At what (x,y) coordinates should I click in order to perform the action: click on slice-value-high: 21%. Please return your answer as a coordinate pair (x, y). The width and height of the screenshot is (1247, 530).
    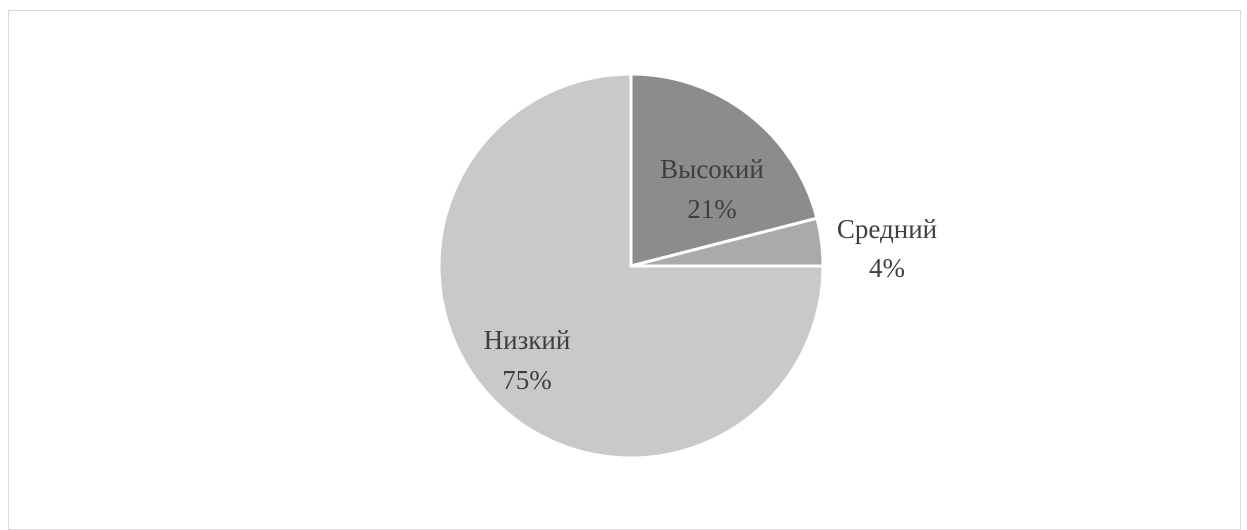
    Looking at the image, I should click on (712, 209).